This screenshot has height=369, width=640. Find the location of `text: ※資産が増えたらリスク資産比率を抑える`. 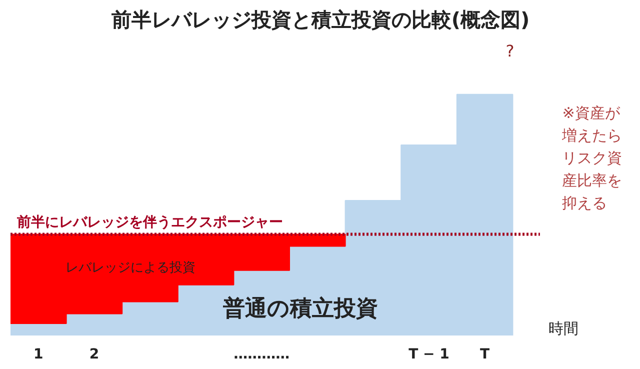

text: ※資産が増えたらリスク資産比率を抑える is located at coordinates (591, 158).